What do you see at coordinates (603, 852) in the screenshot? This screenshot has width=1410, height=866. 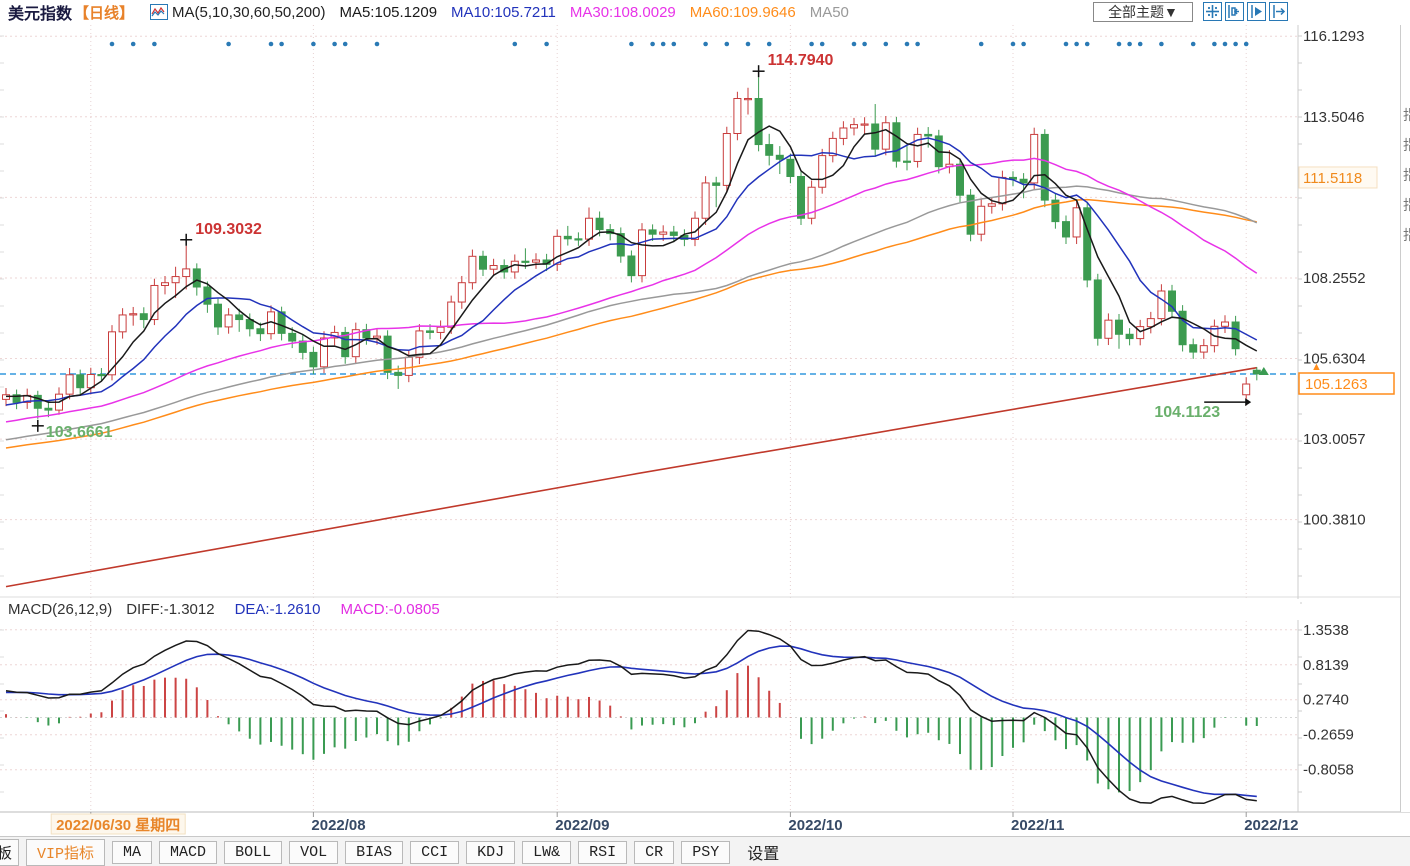 I see `tab-RSI: RSI` at bounding box center [603, 852].